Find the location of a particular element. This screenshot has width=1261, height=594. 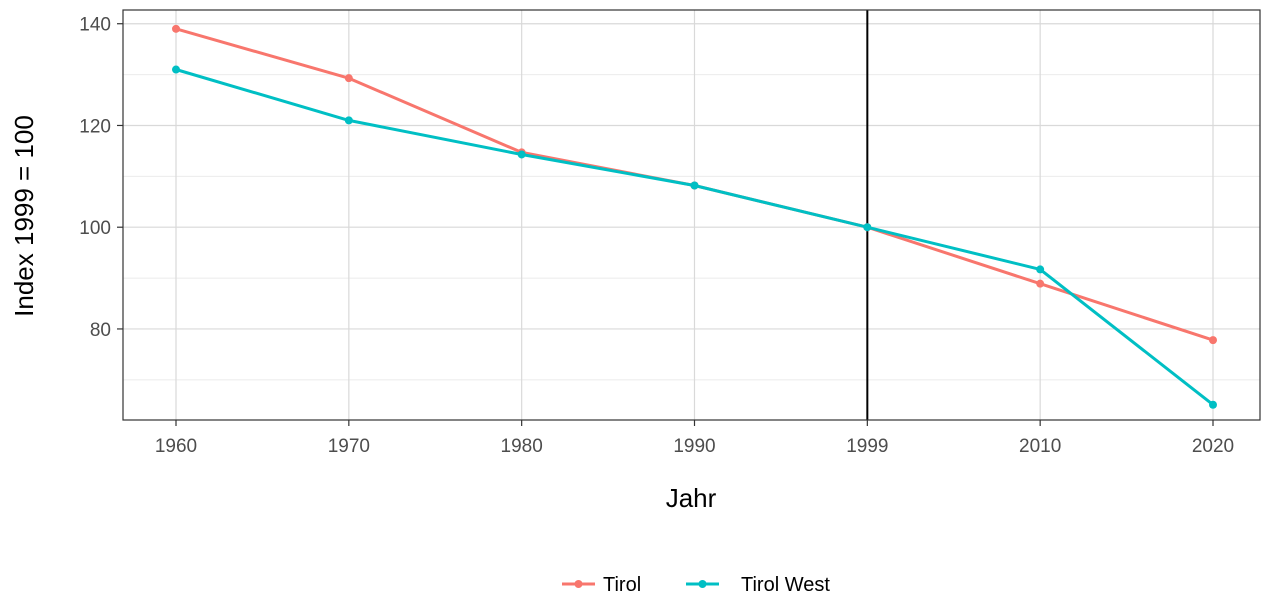

y-tick-label: 120 is located at coordinates (95, 126).